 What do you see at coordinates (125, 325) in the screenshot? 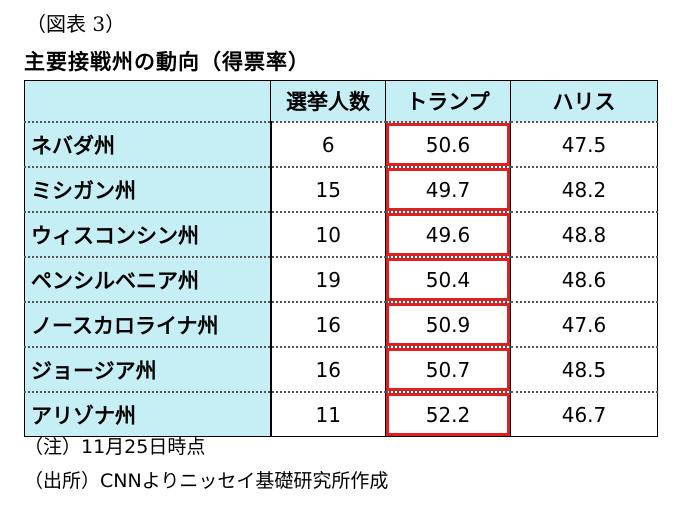
I see `state-name-value: ノースカロライナ州` at bounding box center [125, 325].